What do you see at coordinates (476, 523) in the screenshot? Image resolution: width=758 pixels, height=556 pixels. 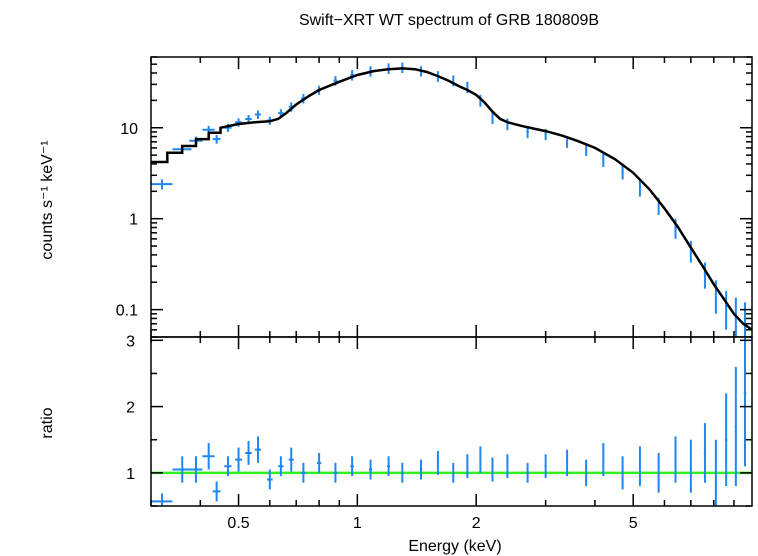 I see `x-tick-label: 2` at bounding box center [476, 523].